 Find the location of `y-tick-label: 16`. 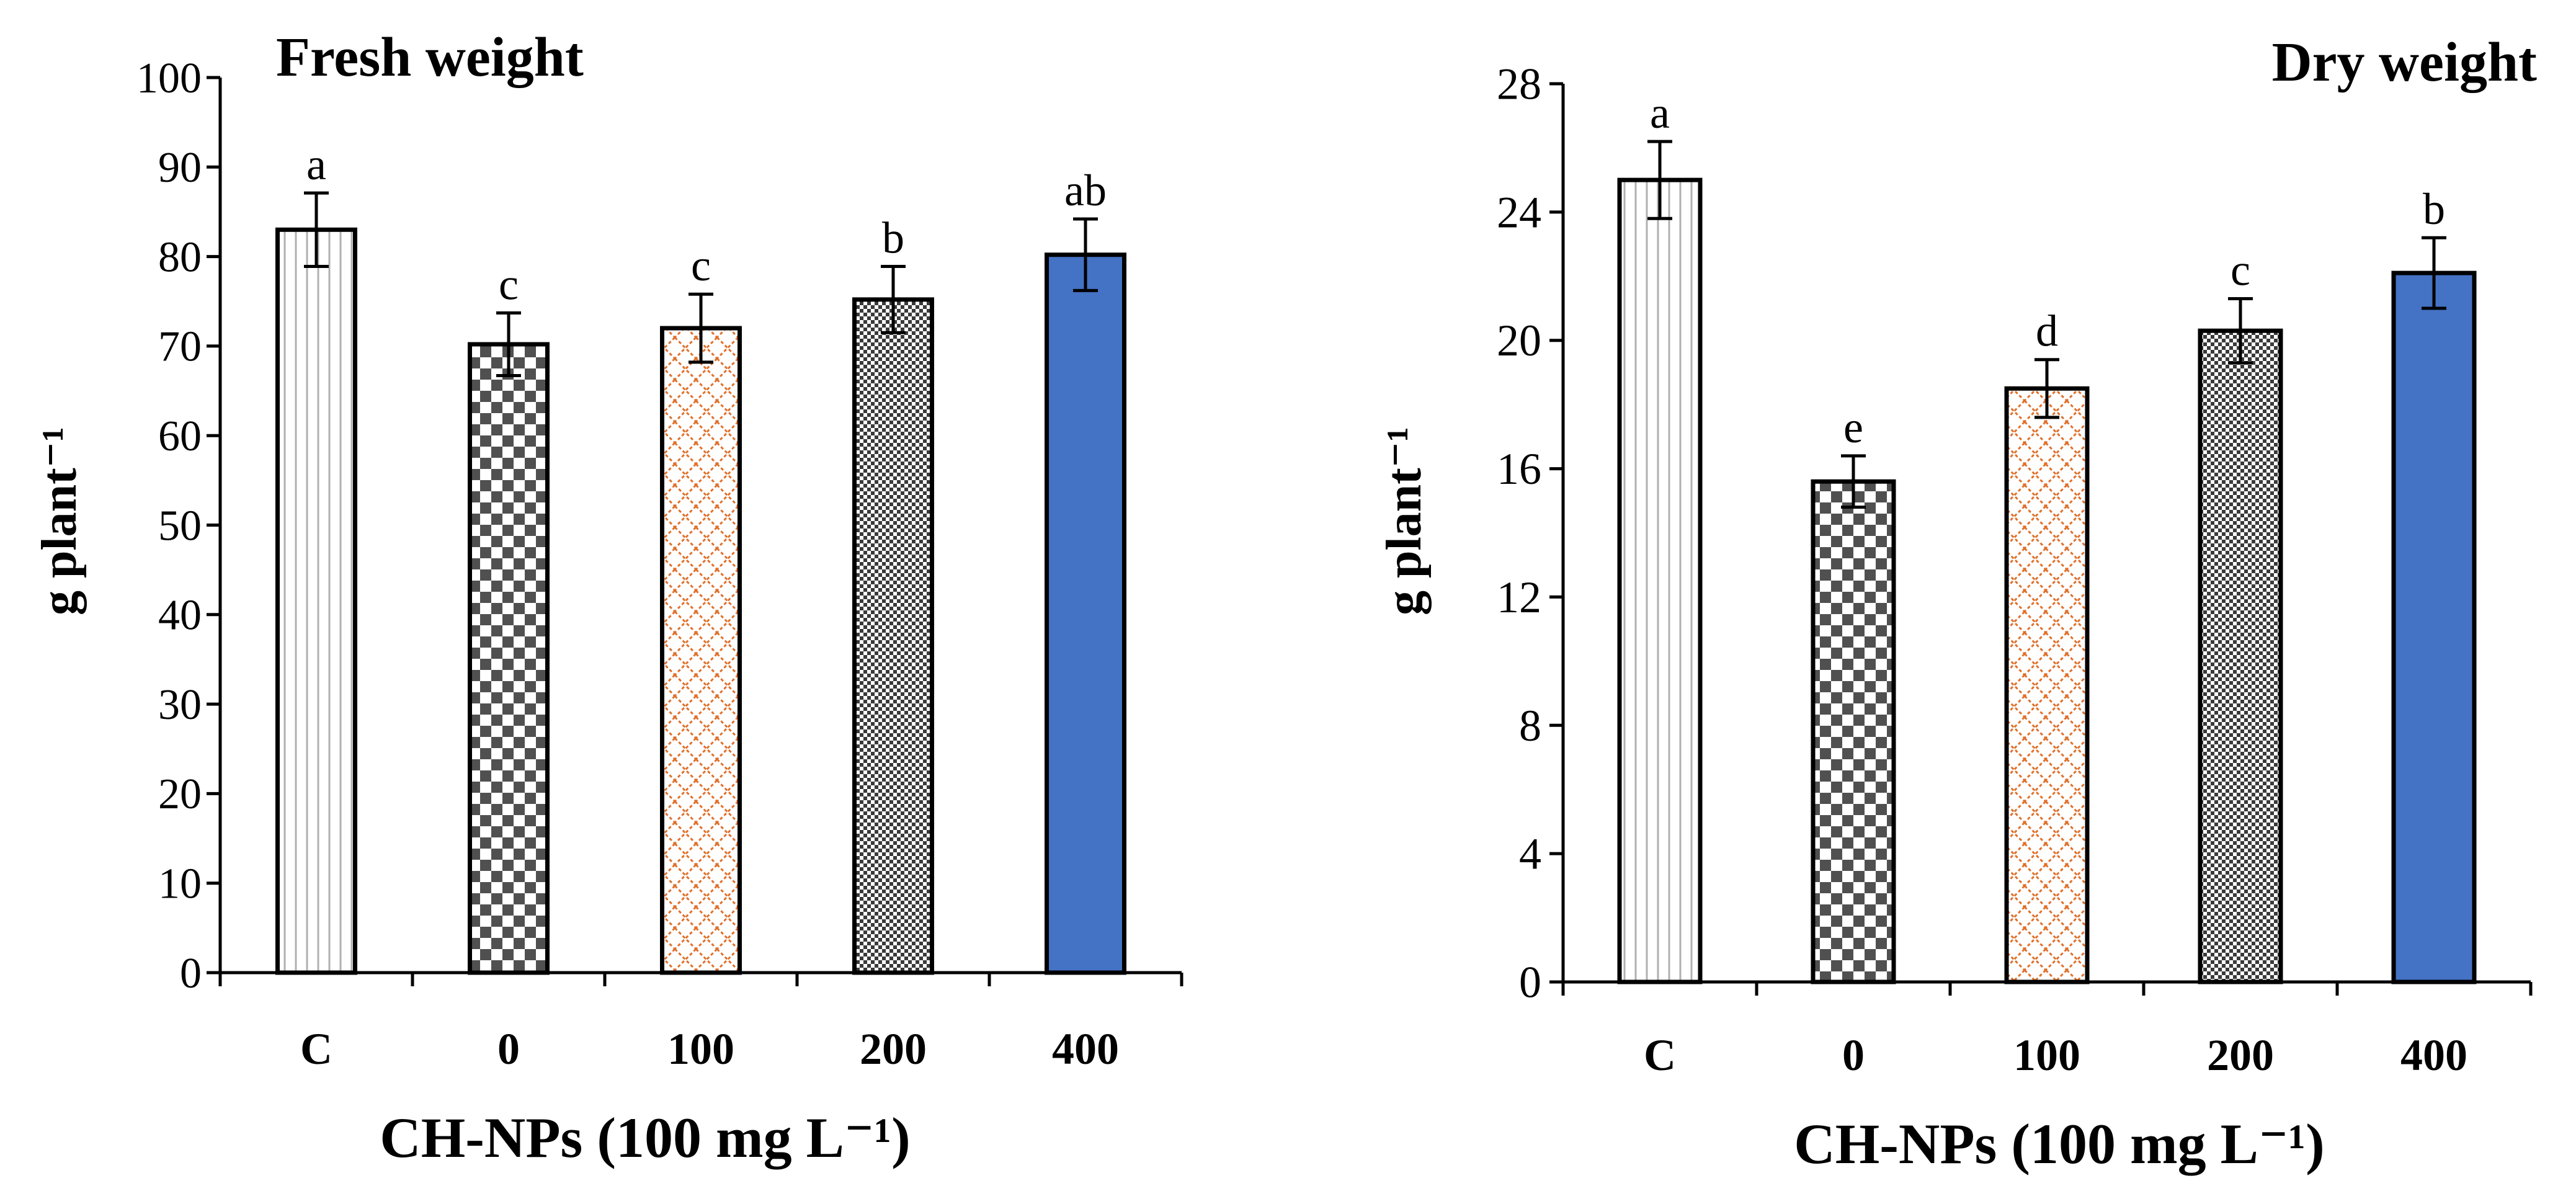

y-tick-label: 16 is located at coordinates (1519, 469).